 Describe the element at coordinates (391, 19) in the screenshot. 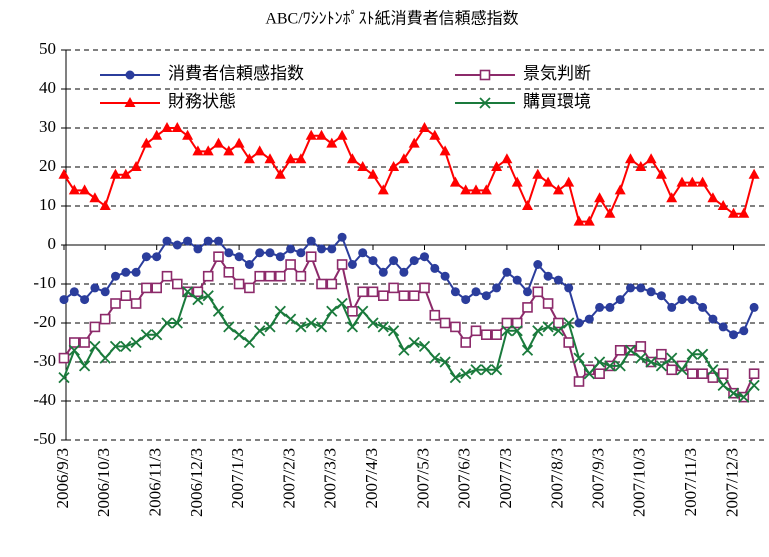

I see `chart-title: ABC/ﾜｼﾝﾄﾝﾎﾟｽﾄ紙消費者信頼感指数` at that location.